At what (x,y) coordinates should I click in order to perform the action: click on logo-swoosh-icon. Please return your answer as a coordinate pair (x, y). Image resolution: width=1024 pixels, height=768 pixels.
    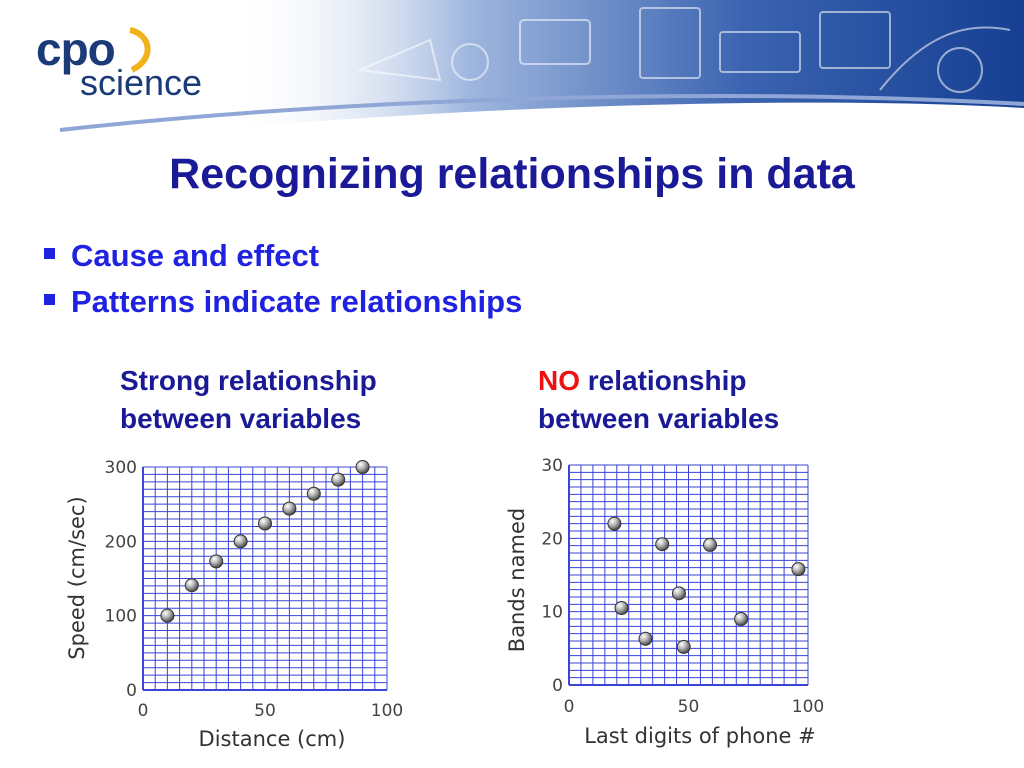
    Looking at the image, I should click on (140, 50).